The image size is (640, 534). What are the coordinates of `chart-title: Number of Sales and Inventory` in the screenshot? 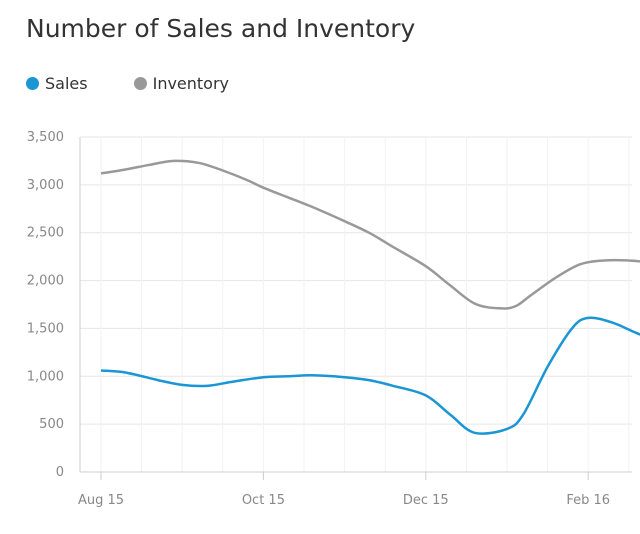 It's located at (221, 28).